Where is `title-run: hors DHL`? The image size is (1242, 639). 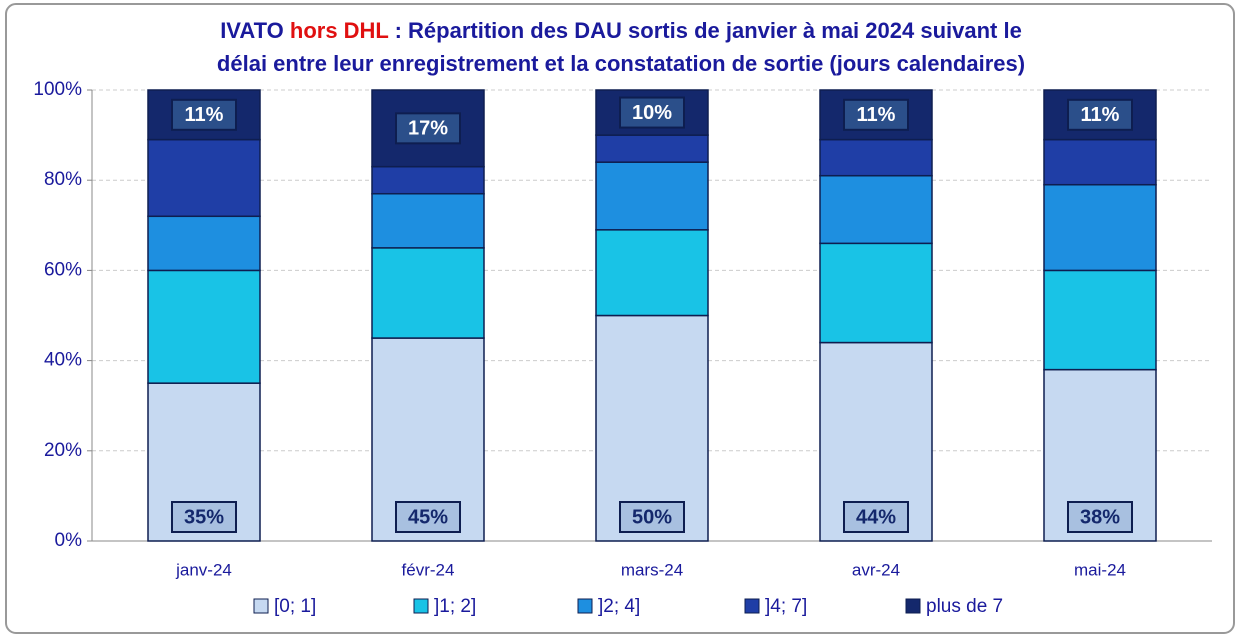
title-run: hors DHL is located at coordinates (339, 30).